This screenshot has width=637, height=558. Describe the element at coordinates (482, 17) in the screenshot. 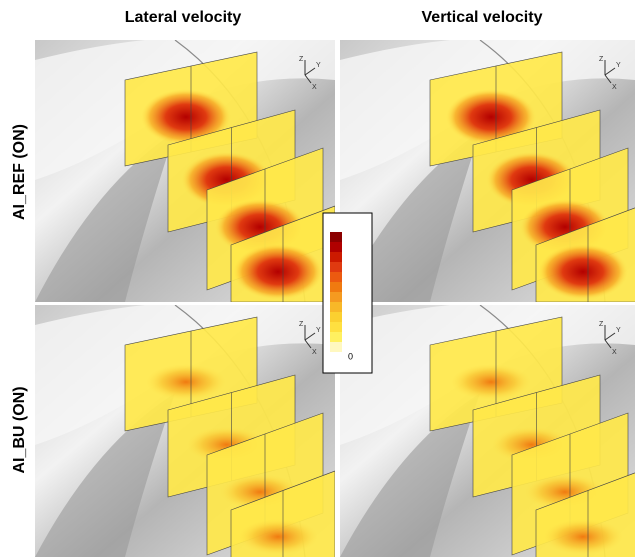

I see `column-title: Vertical velocity` at that location.